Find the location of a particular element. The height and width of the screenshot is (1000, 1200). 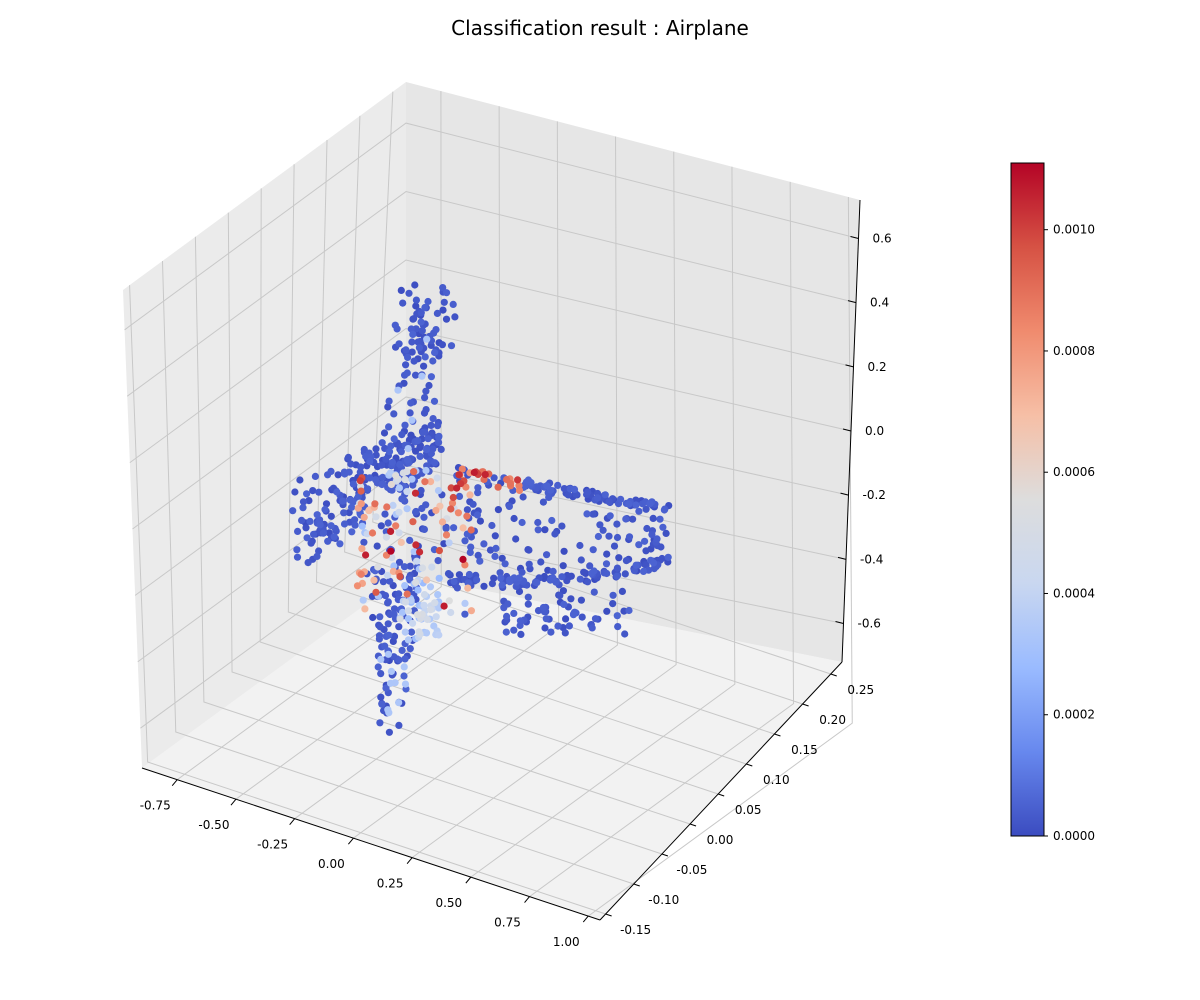

colorbar-tick: 0.0010 is located at coordinates (1069, 230).